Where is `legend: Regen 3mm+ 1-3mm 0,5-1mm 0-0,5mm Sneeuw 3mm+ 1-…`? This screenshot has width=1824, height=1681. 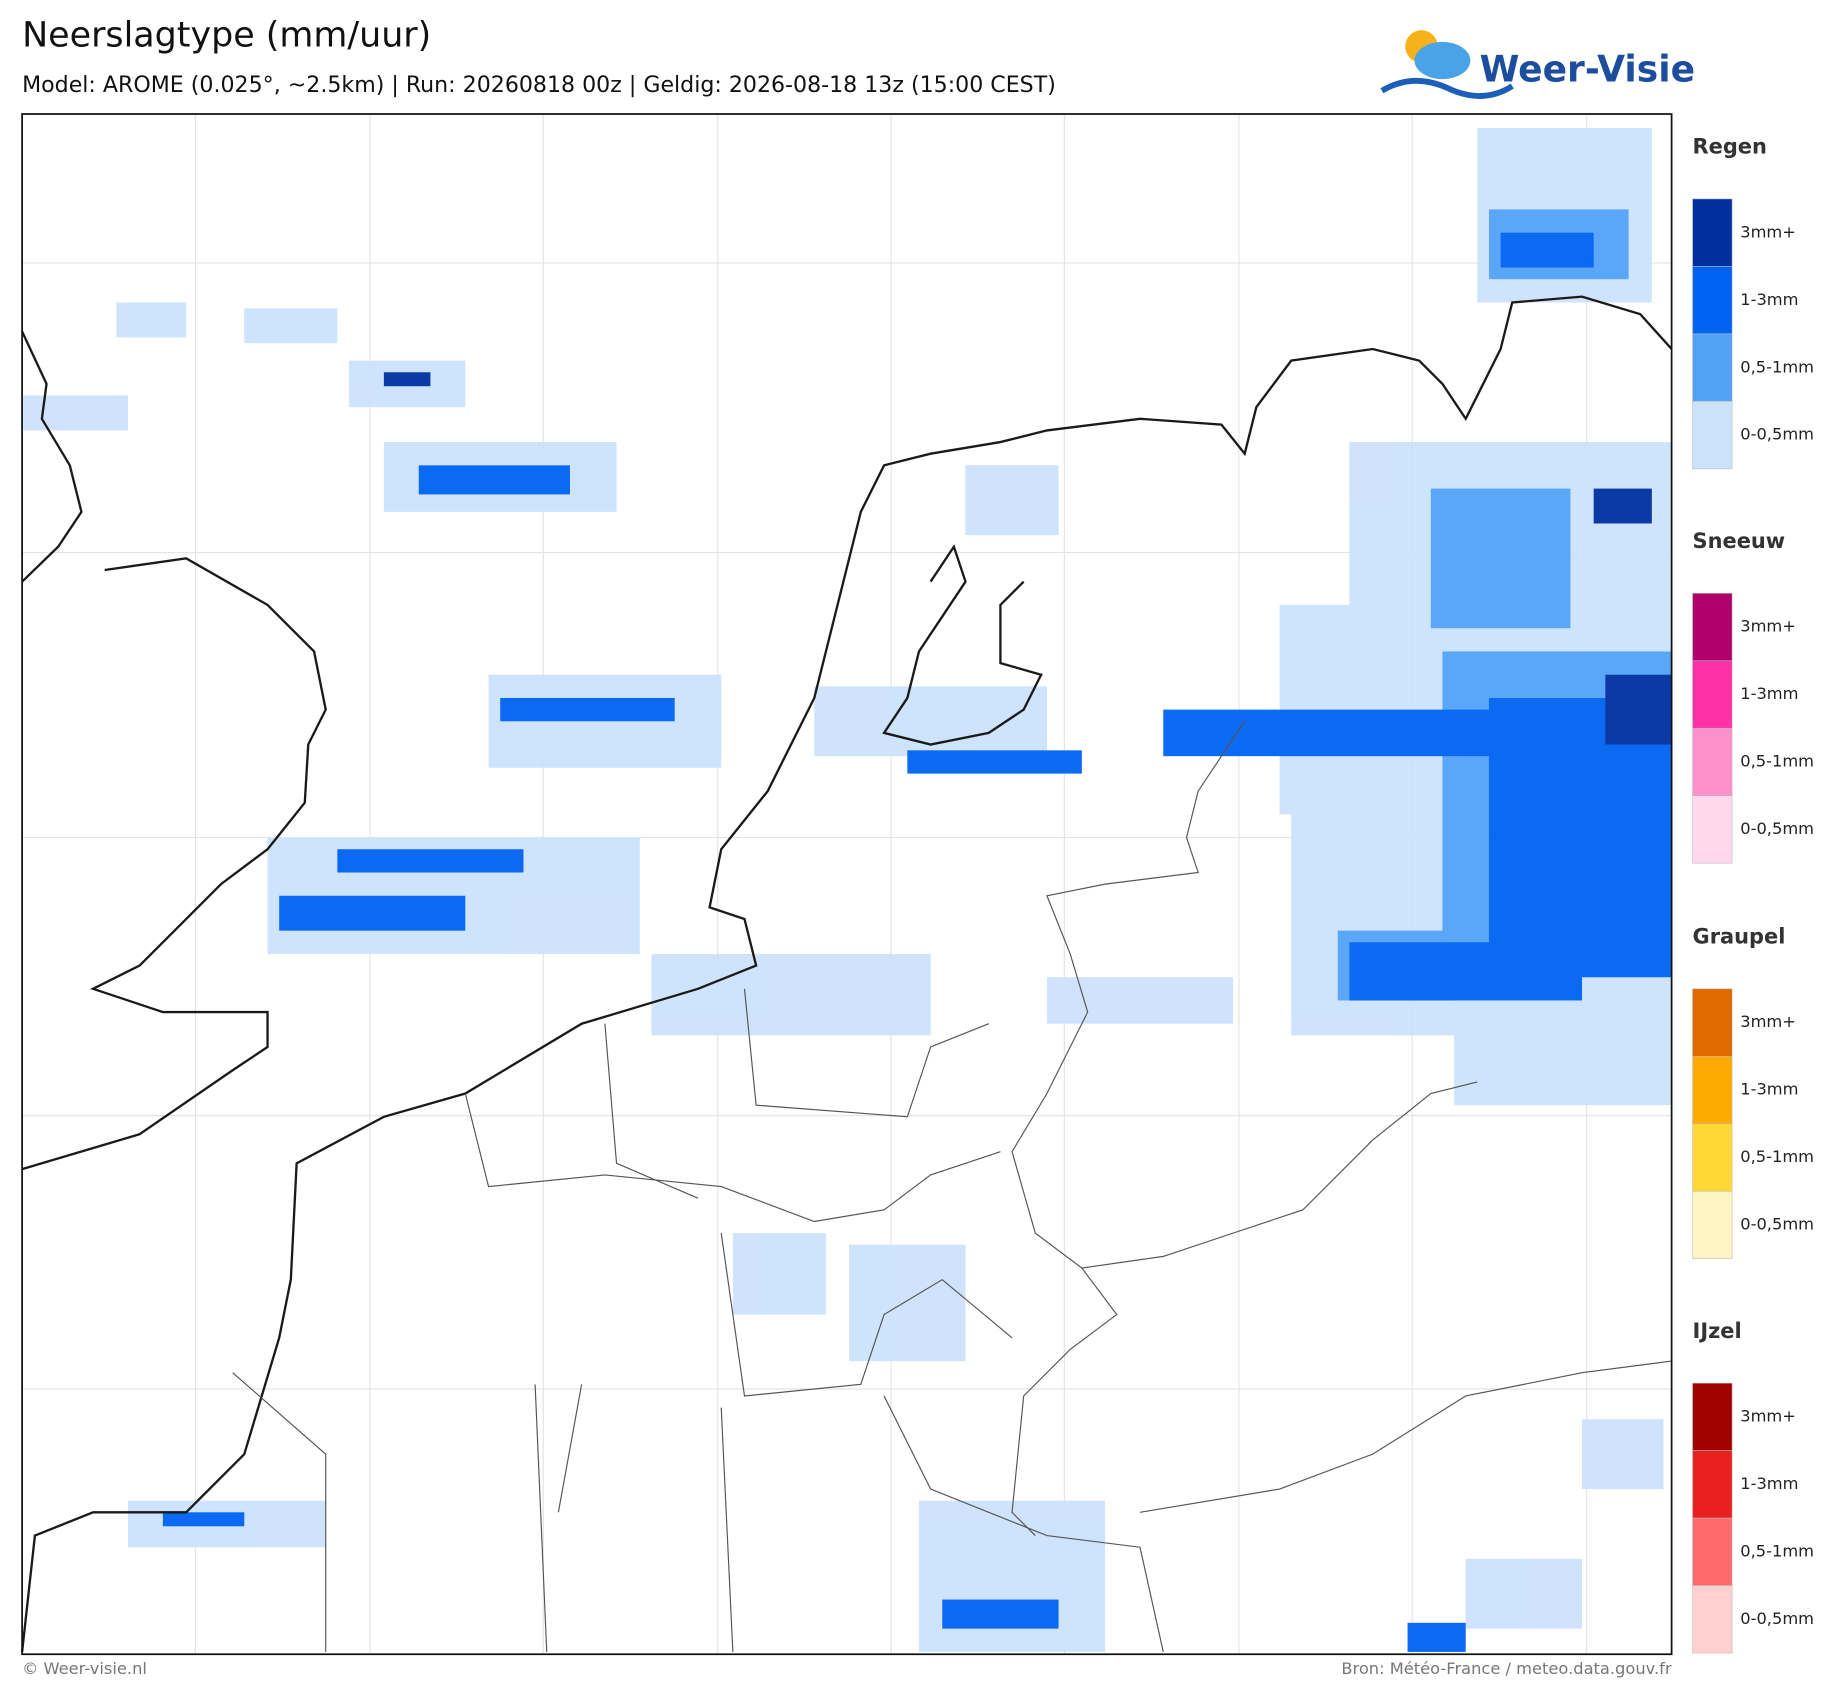 legend: Regen 3mm+ 1-3mm 0,5-1mm 0-0,5mm Sneeuw 3mm+ 1-… is located at coordinates (1753, 894).